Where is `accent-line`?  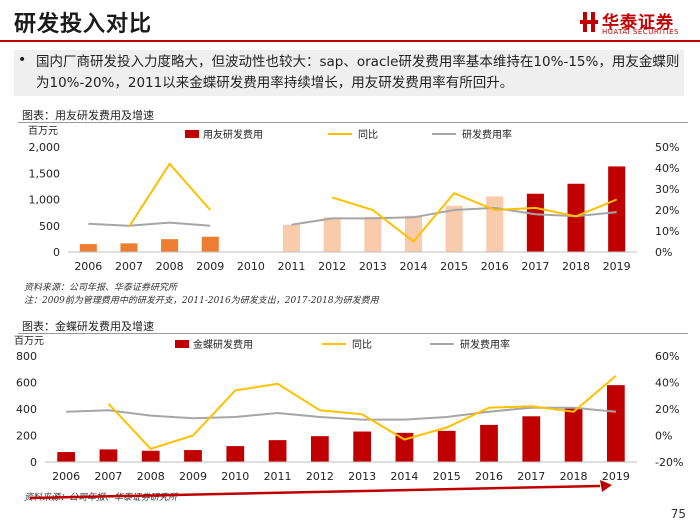
accent-line is located at coordinates (315, 492).